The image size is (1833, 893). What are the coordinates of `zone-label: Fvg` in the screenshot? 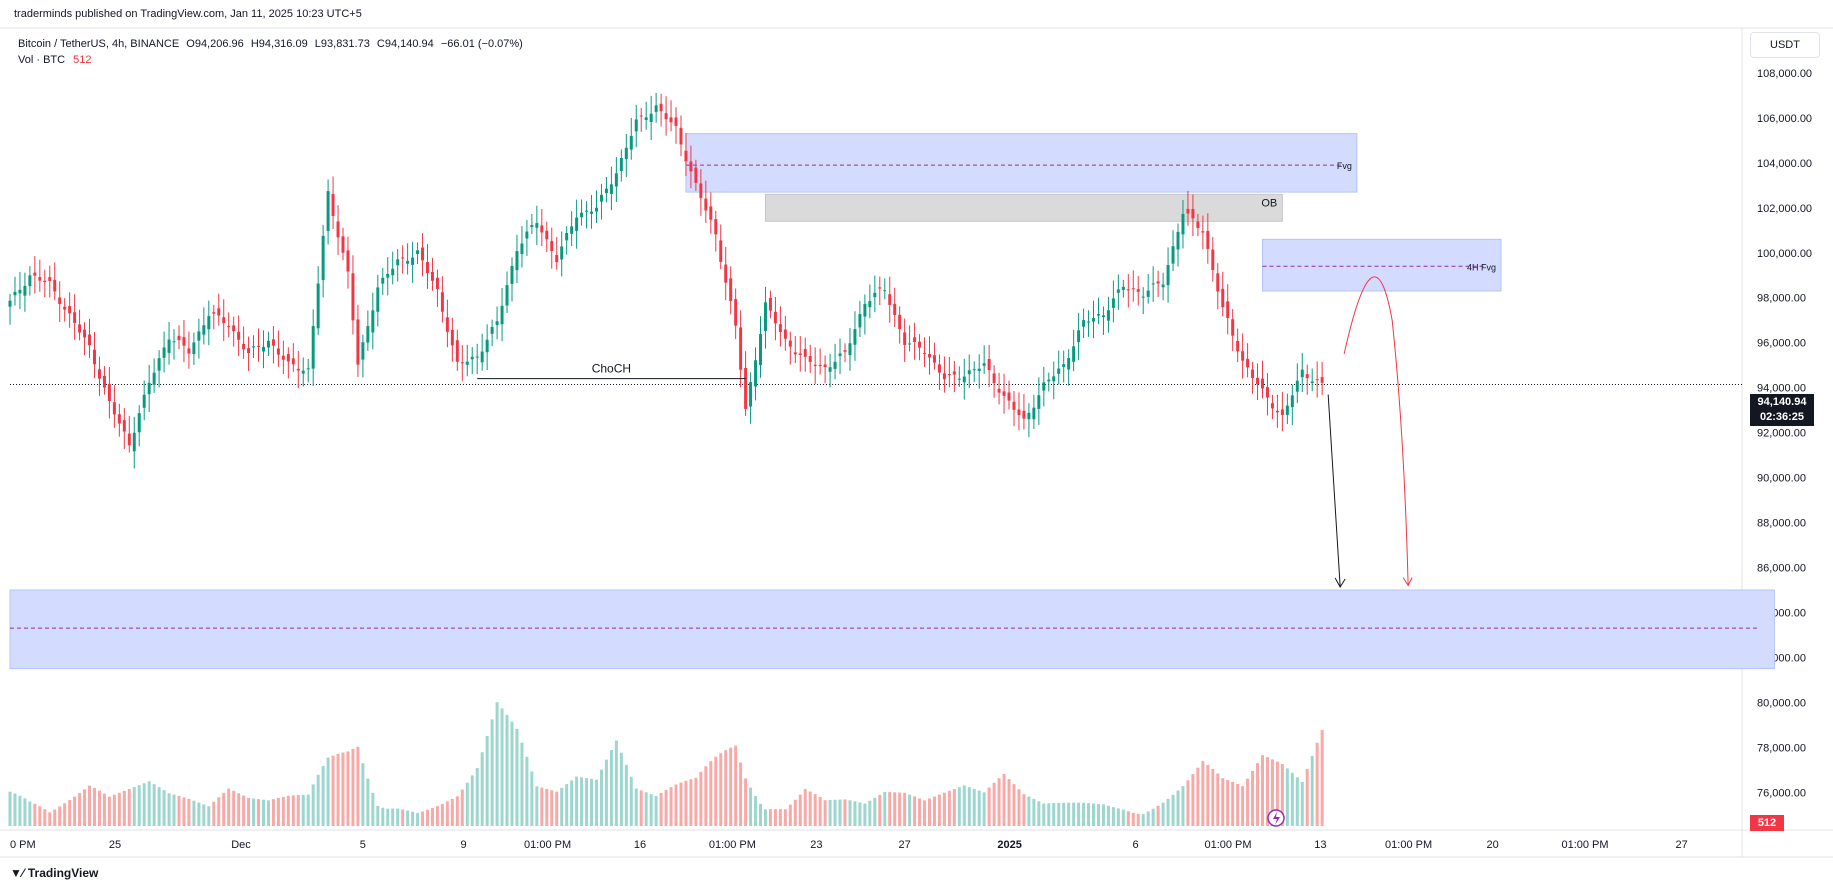 It's located at (1344, 166).